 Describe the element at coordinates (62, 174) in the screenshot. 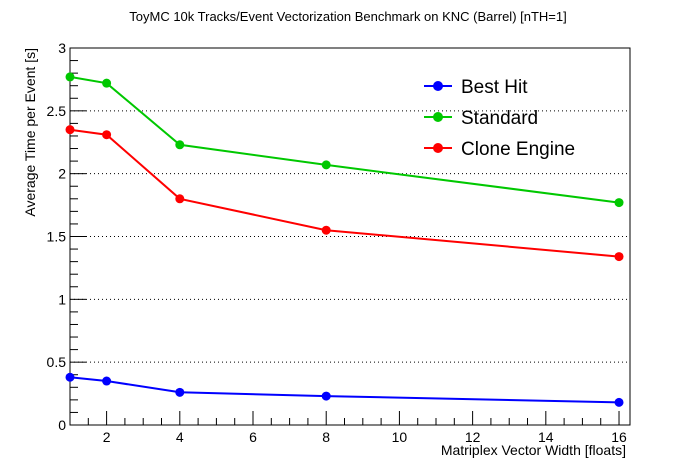

I see `y-tick-label: 2` at that location.